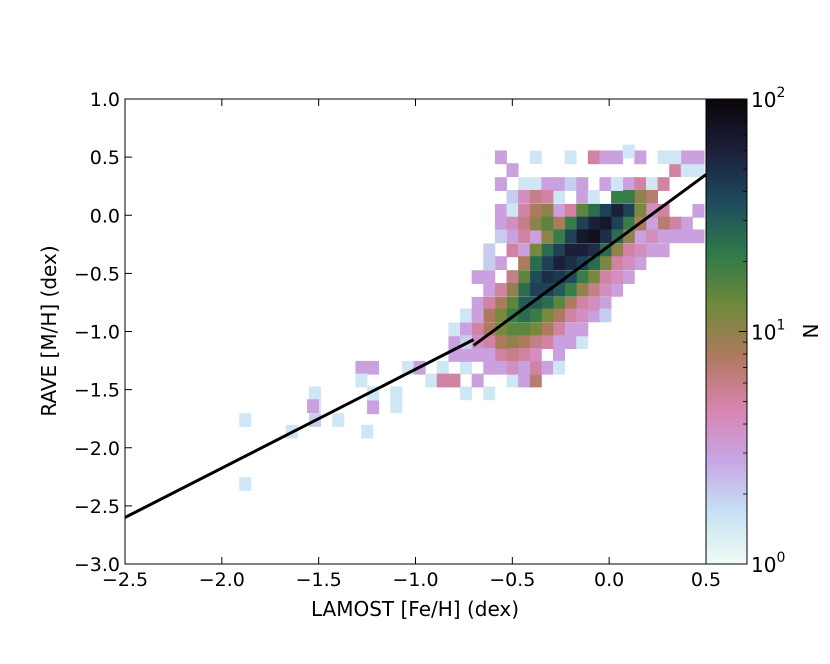  I want to click on colorbar-tick-label: 100, so click(768, 563).